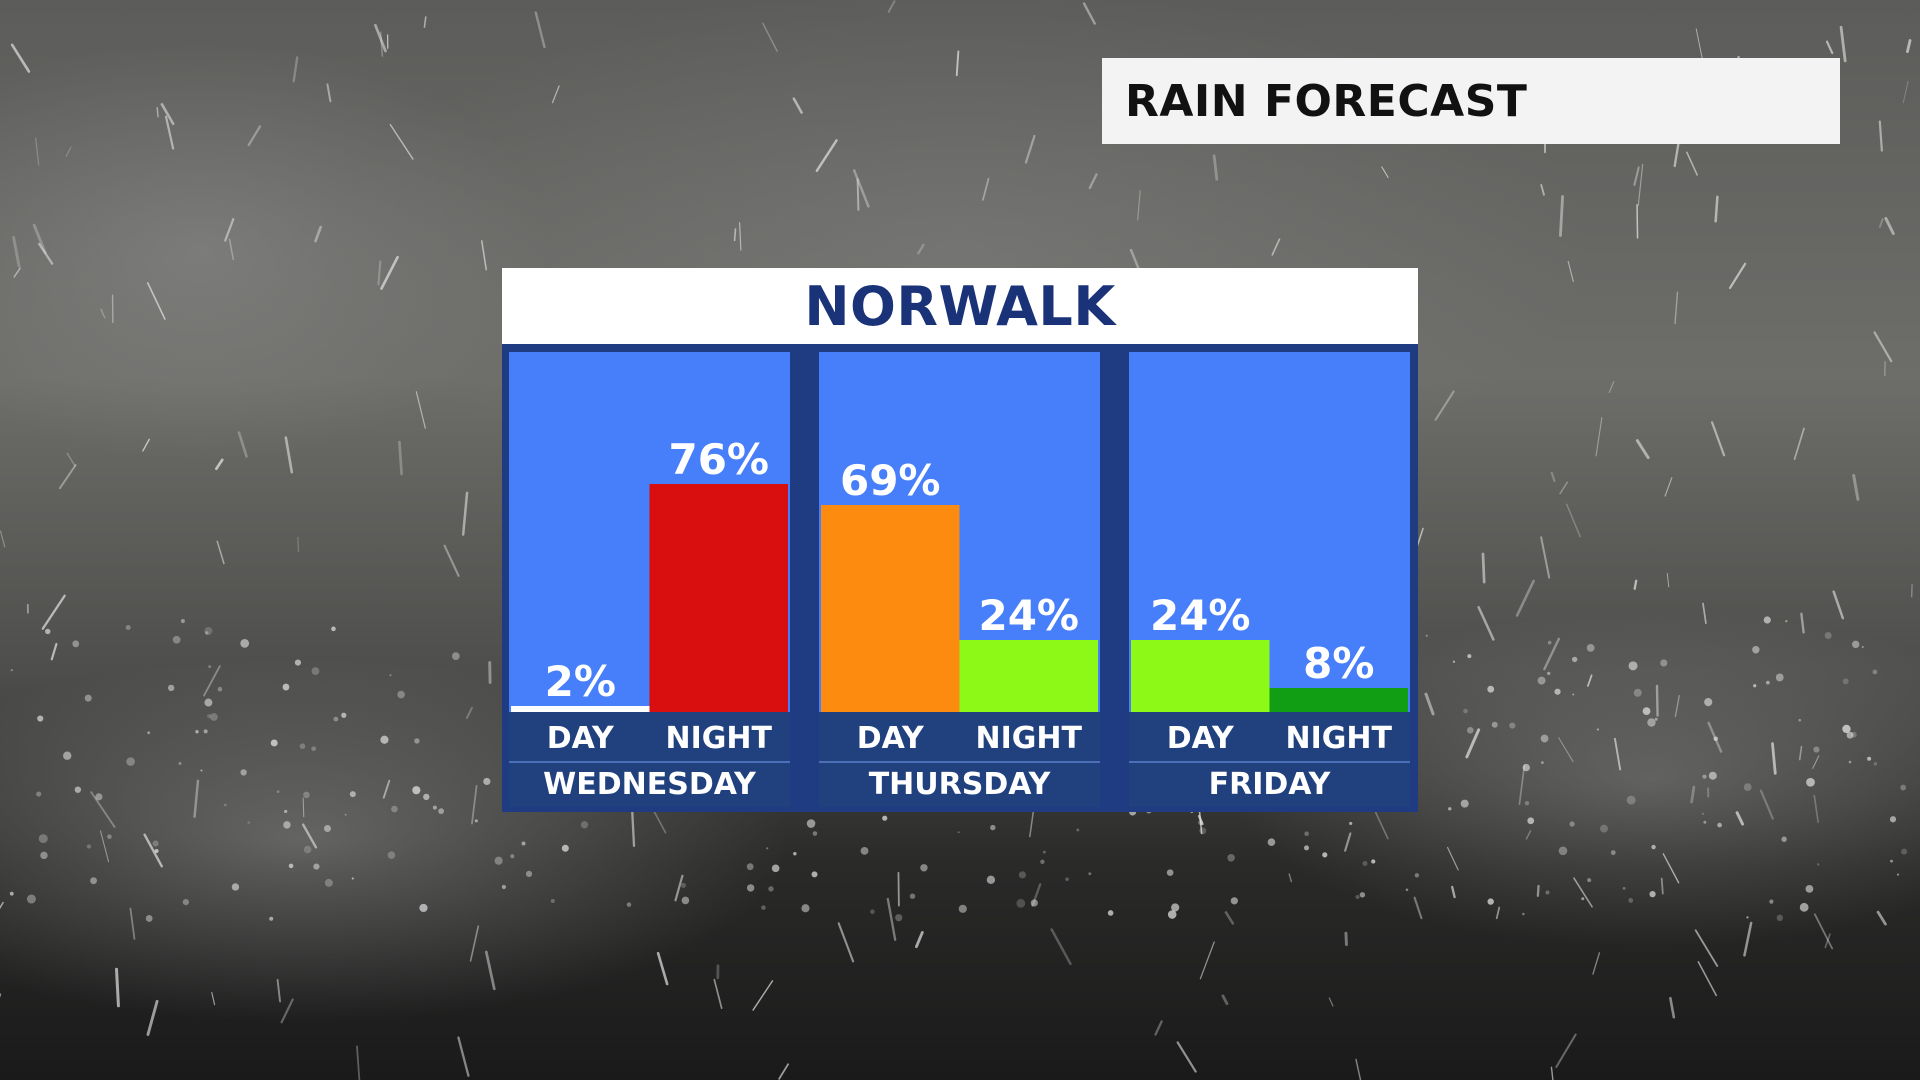 The width and height of the screenshot is (1920, 1080). Describe the element at coordinates (891, 738) in the screenshot. I see `period-label: DAY` at that location.